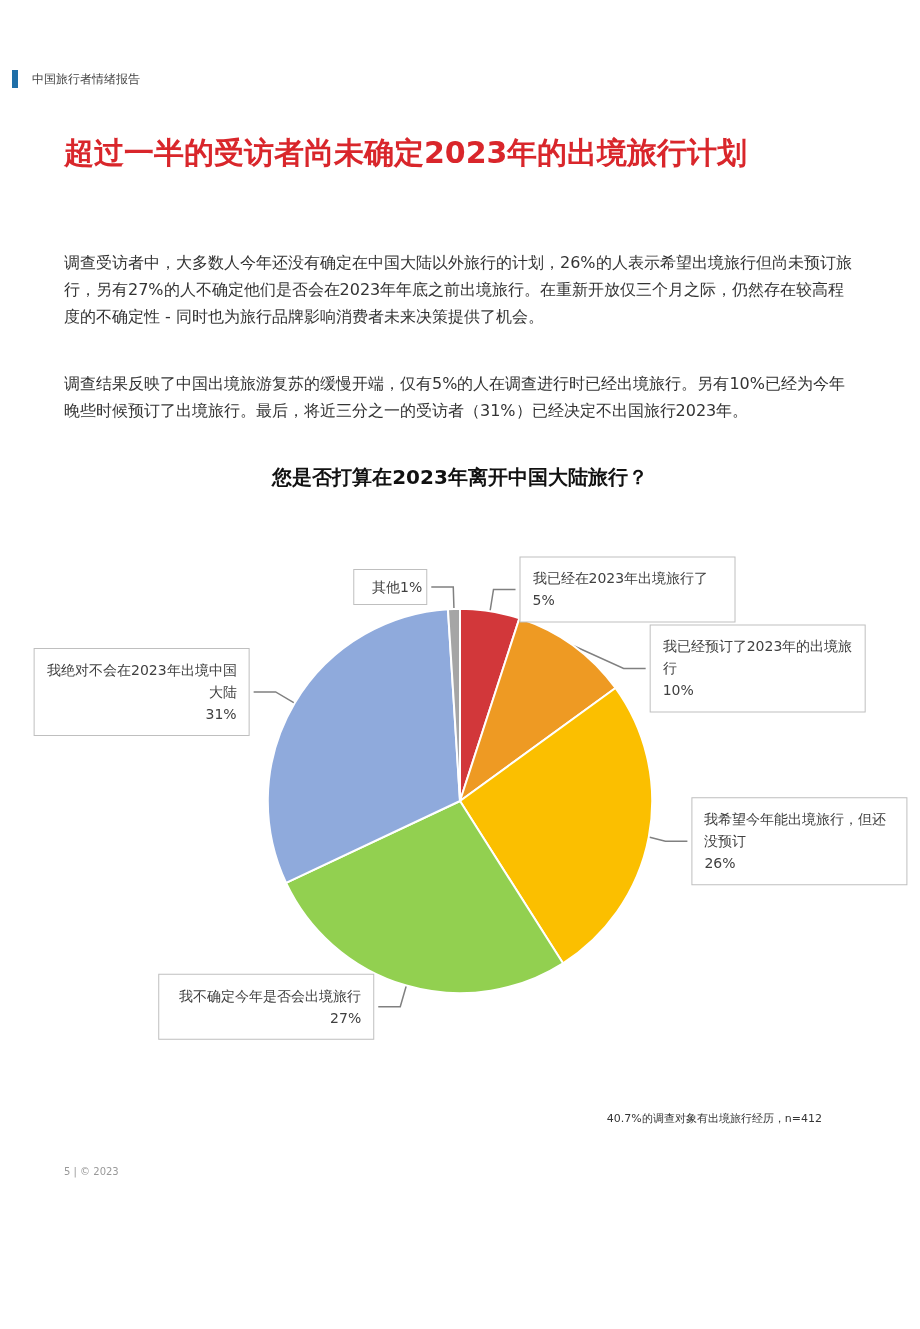  I want to click on slice-label: 我已经预订了2023年的出境旅行, so click(757, 657).